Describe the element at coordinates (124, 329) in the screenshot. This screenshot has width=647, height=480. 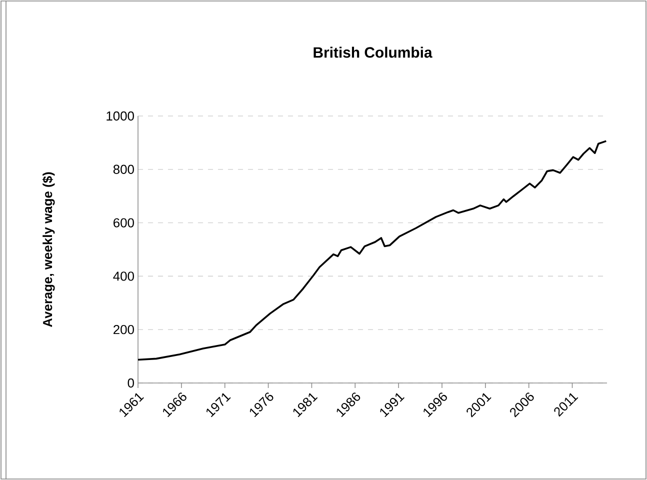
I see `y-tick-label: 200` at that location.